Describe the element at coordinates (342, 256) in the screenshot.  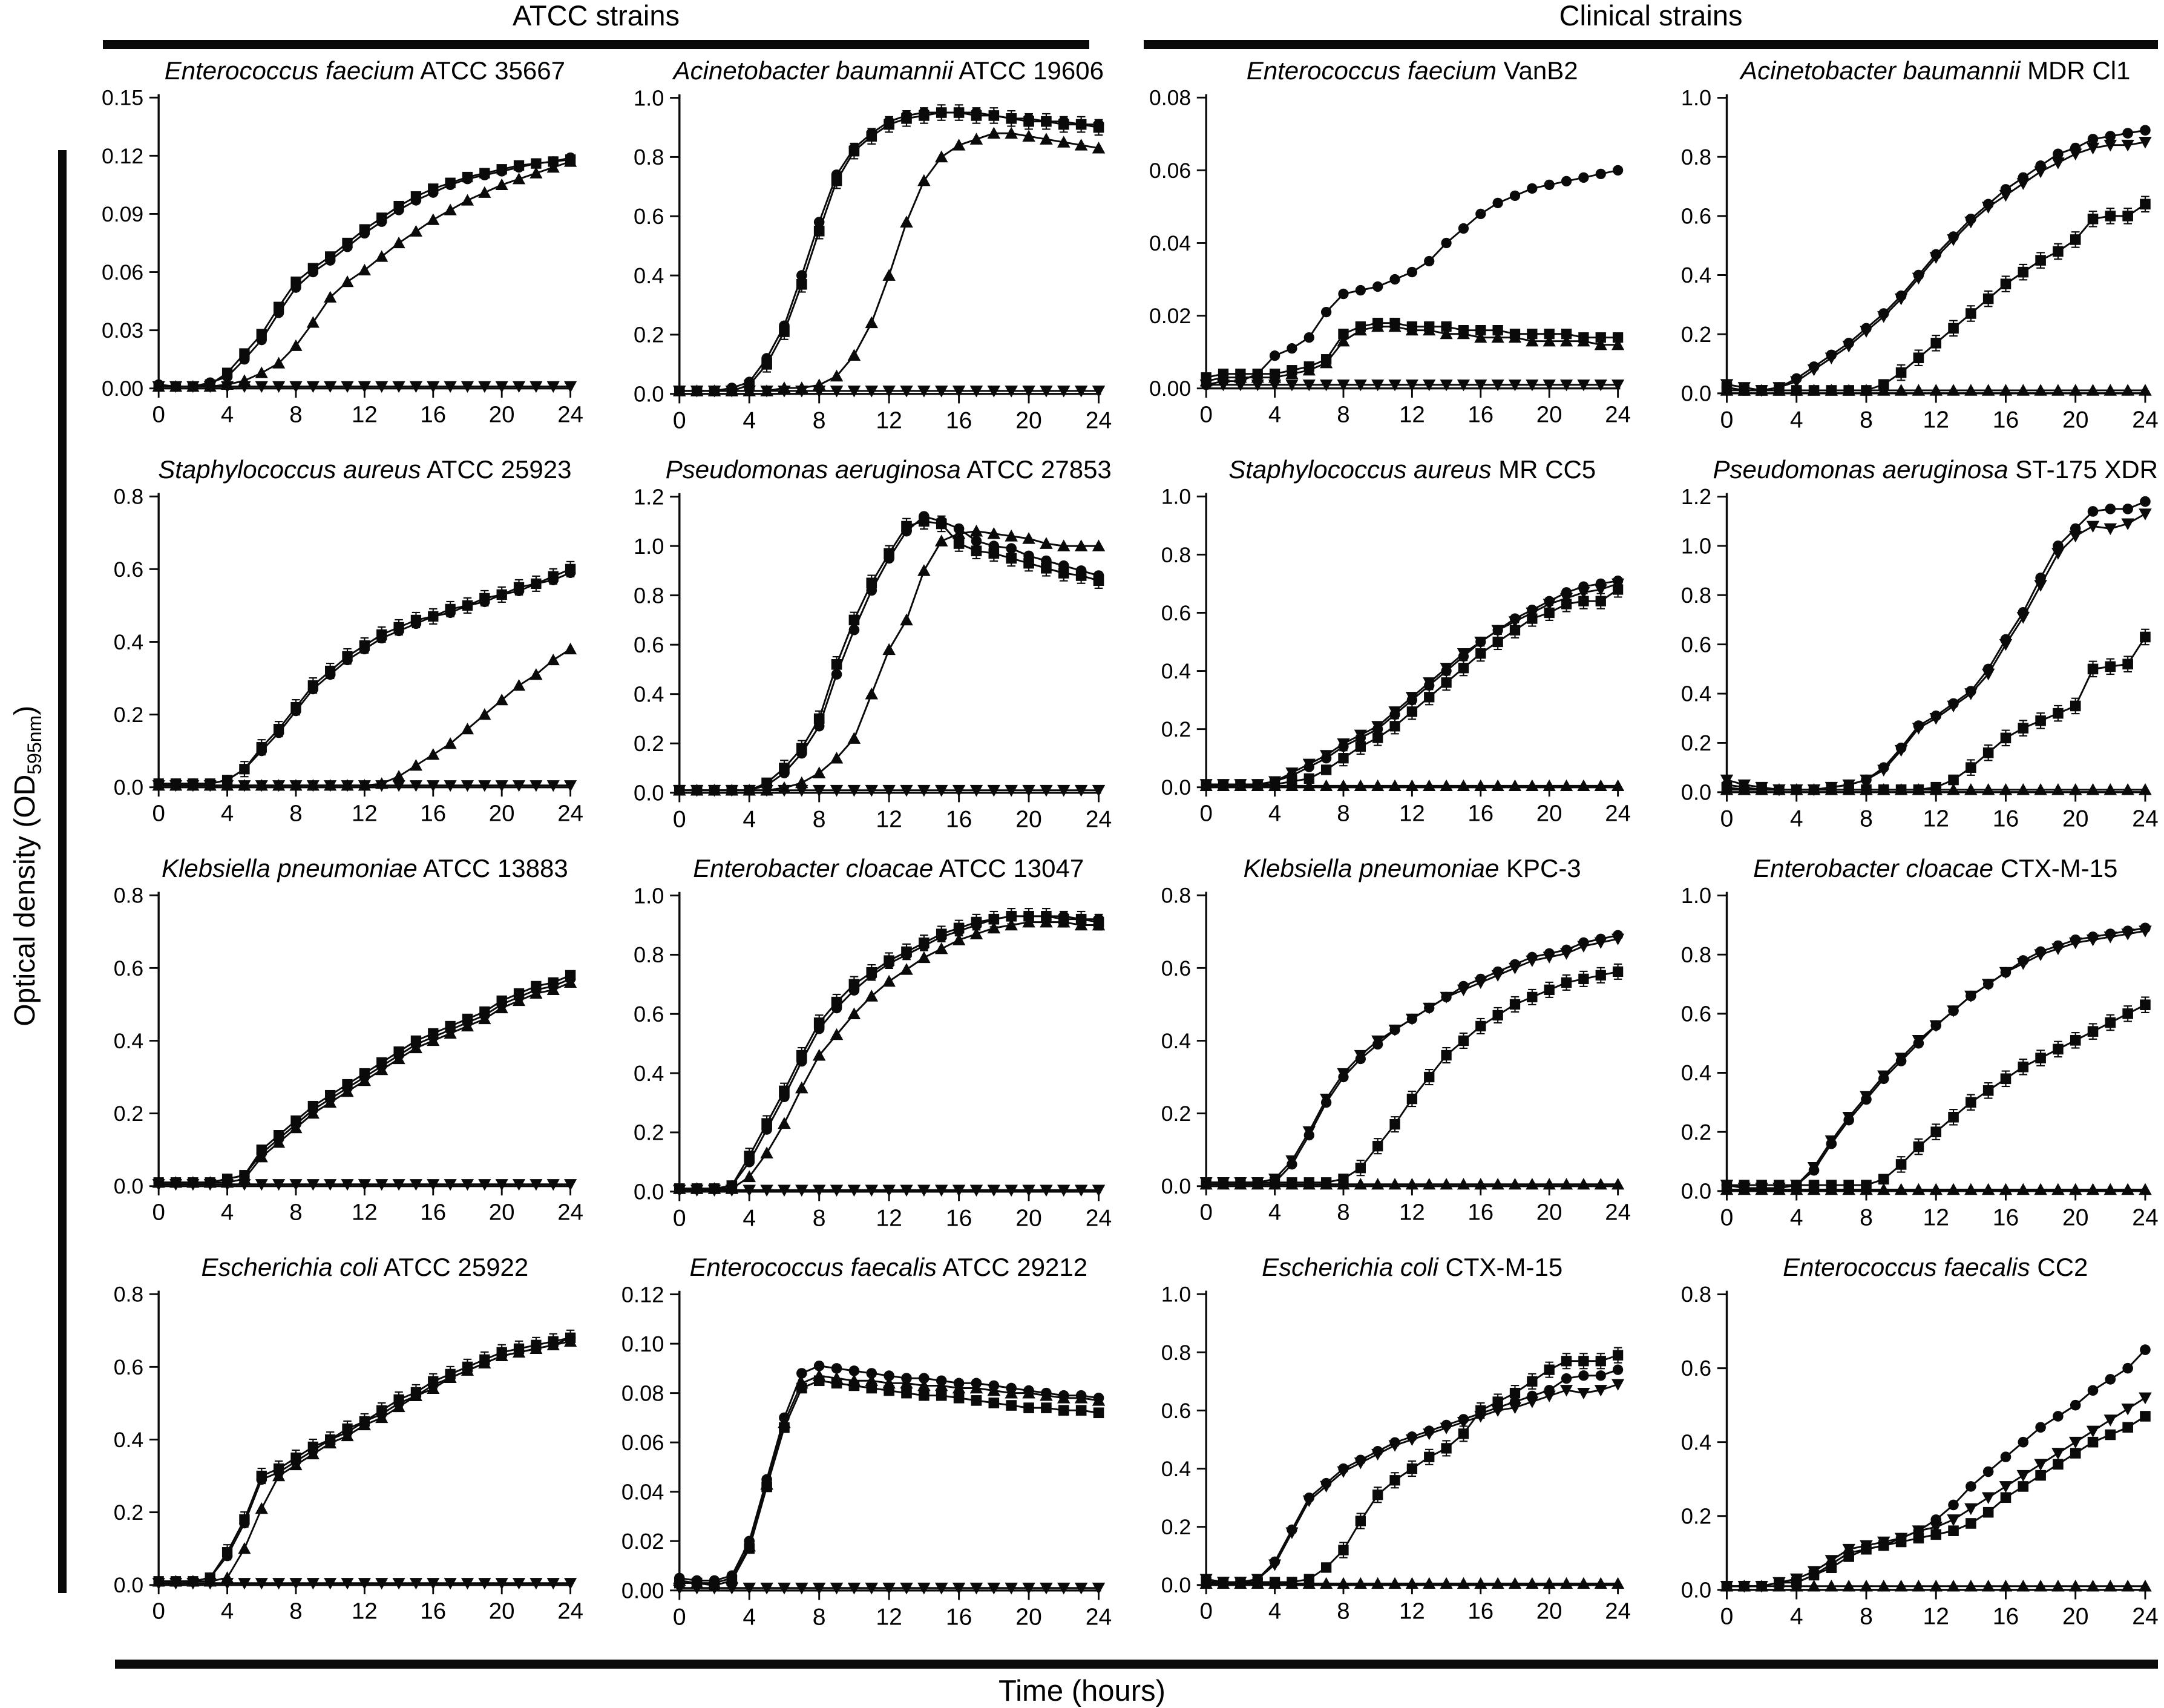
I see `plot-enterococcus-faecium-atcc-35667: 0.00 0.03 0.06 0.09 0.12 0.15 0 4 8 12 16 20 24` at that location.